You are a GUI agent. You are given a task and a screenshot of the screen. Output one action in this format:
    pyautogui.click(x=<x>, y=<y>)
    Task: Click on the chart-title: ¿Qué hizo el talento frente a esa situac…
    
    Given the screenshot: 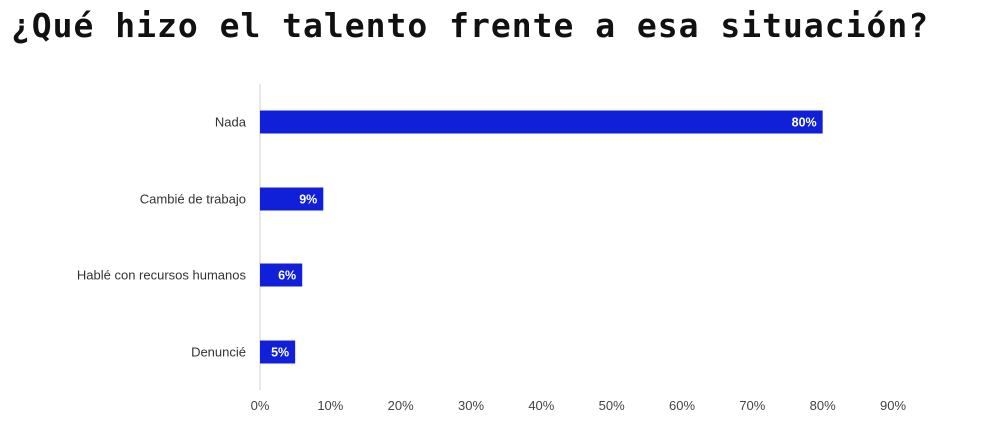 What is the action you would take?
    pyautogui.click(x=470, y=25)
    